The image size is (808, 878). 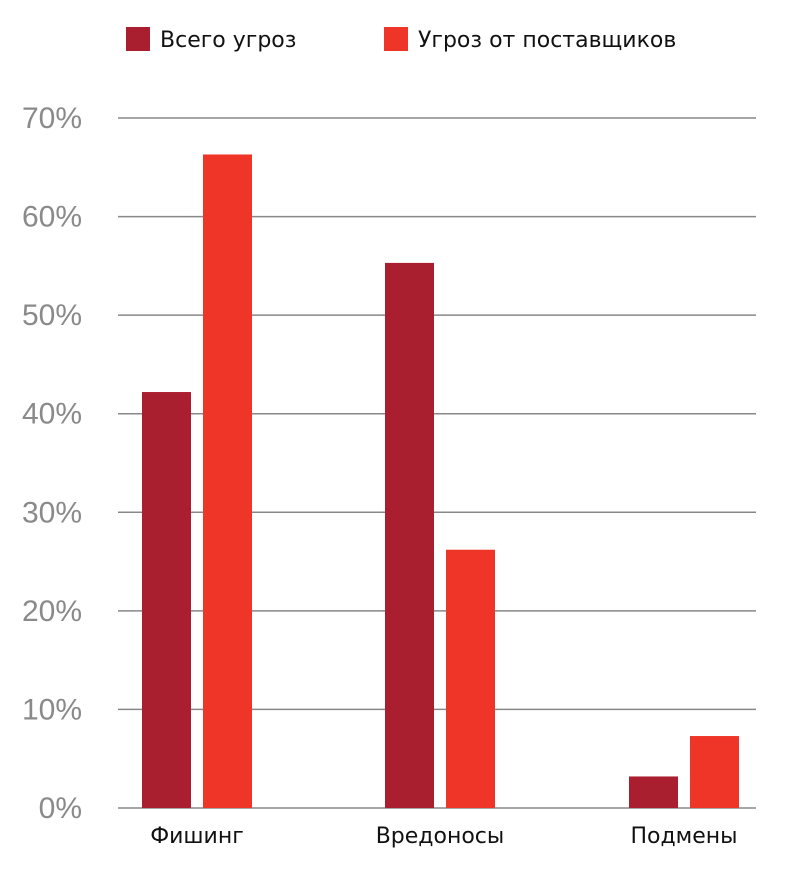 What do you see at coordinates (547, 40) in the screenshot?
I see `legend-label: Угроз от поставщиков` at bounding box center [547, 40].